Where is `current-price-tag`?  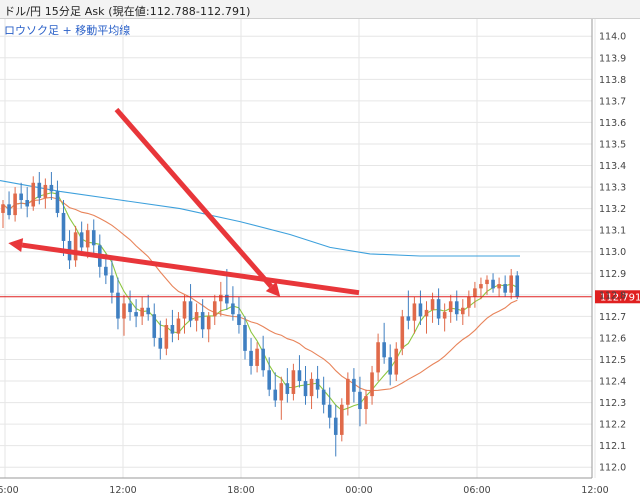
current-price-tag is located at coordinates (617, 297).